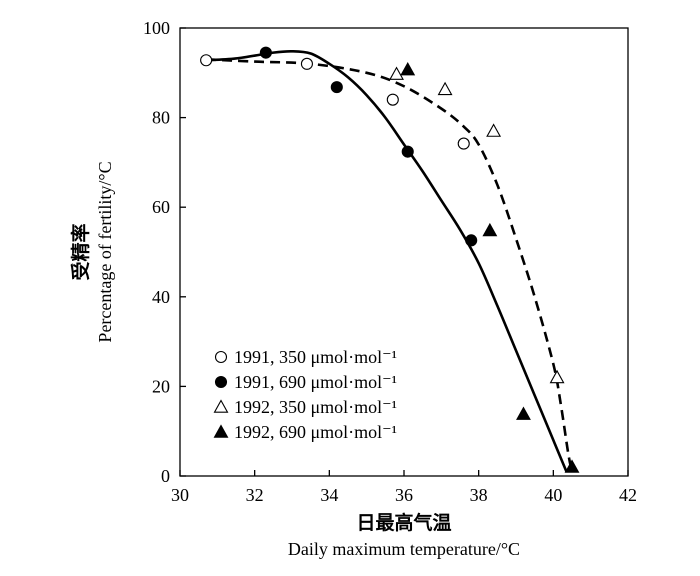 This screenshot has height=576, width=700. I want to click on x-axis-label-en: Daily maximum temperature/°C, so click(404, 549).